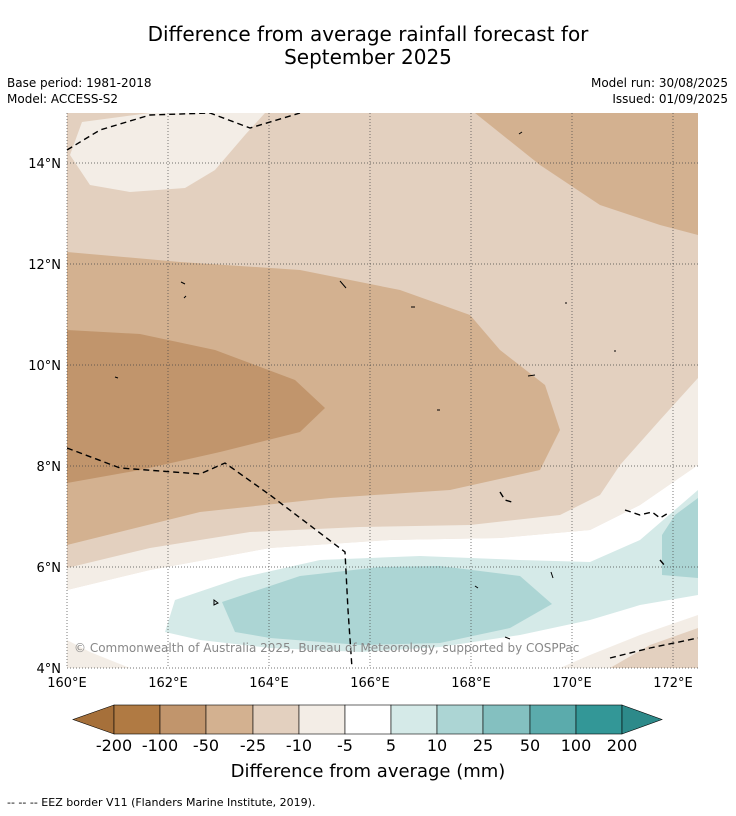 Image resolution: width=736 pixels, height=816 pixels. Describe the element at coordinates (654, 648) in the screenshot. I see `fill-bottomright-minus25` at that location.